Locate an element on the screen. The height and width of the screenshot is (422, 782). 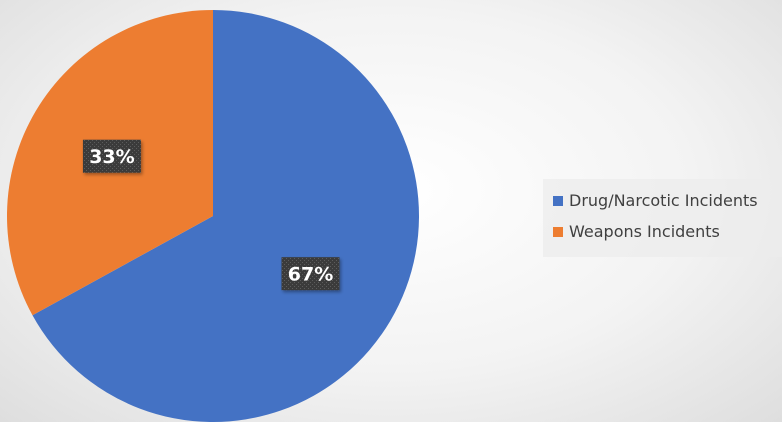
data-label-text: 67% is located at coordinates (310, 275).